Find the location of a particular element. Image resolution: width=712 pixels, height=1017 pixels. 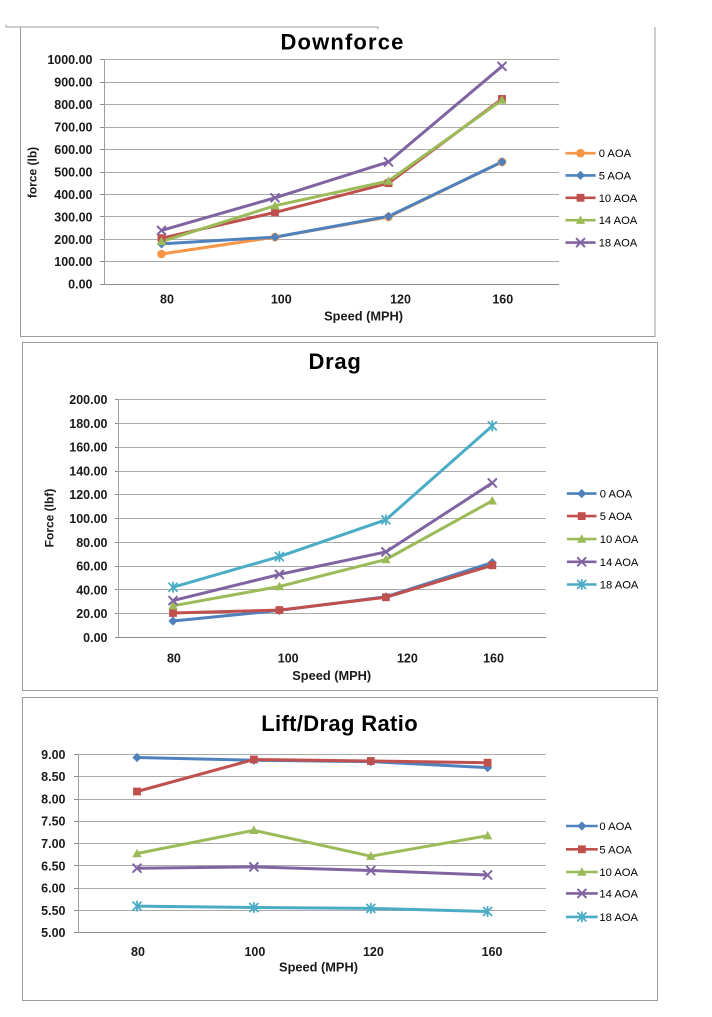

svg-text: 8.50 is located at coordinates (53, 777).